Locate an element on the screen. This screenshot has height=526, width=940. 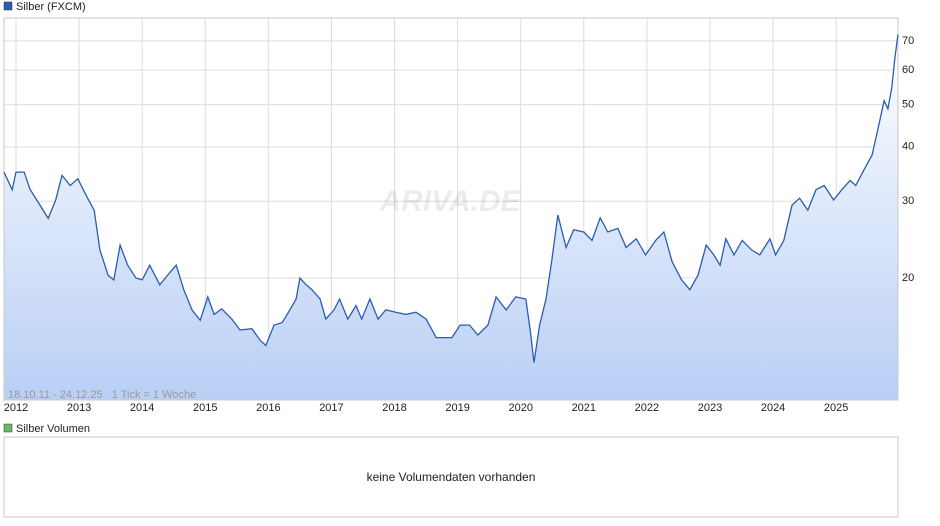
x-tick-label: 2022 is located at coordinates (647, 408).